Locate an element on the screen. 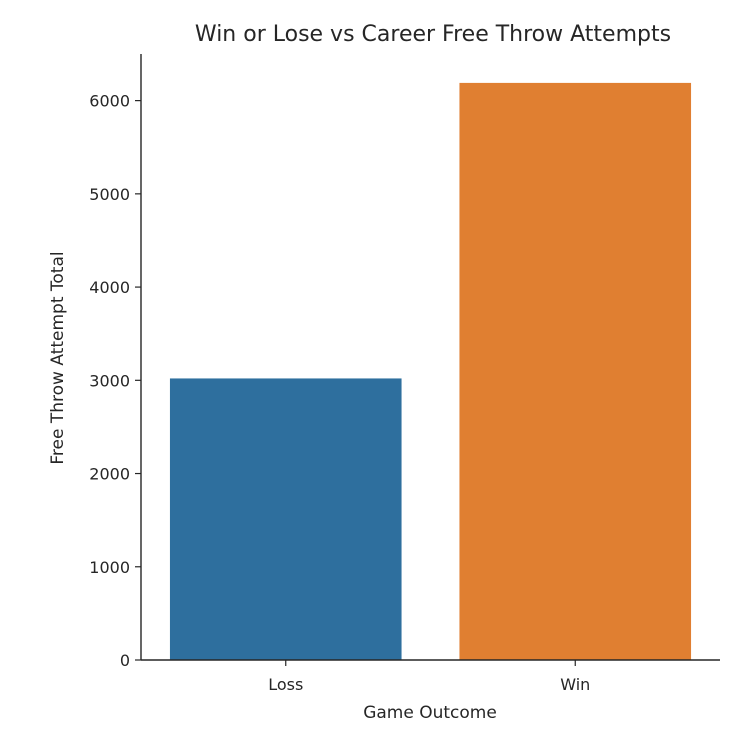 The image size is (756, 746). y-axis-label: Free Throw Attempt Total is located at coordinates (58, 357).